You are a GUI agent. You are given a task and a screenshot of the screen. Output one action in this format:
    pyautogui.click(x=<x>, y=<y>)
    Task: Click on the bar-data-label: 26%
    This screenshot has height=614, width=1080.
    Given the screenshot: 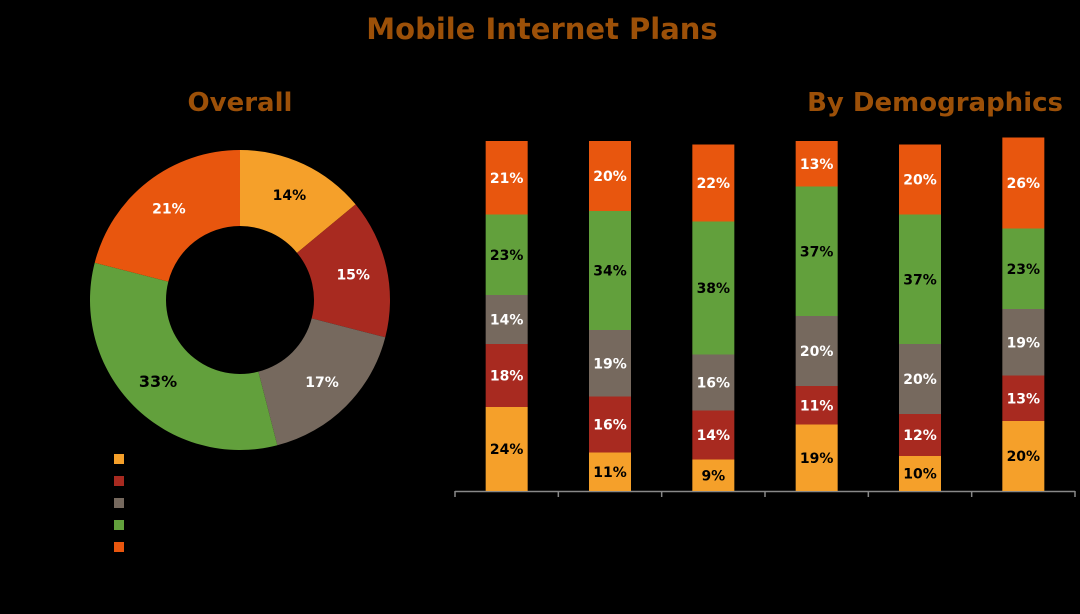 What is the action you would take?
    pyautogui.click(x=1024, y=184)
    